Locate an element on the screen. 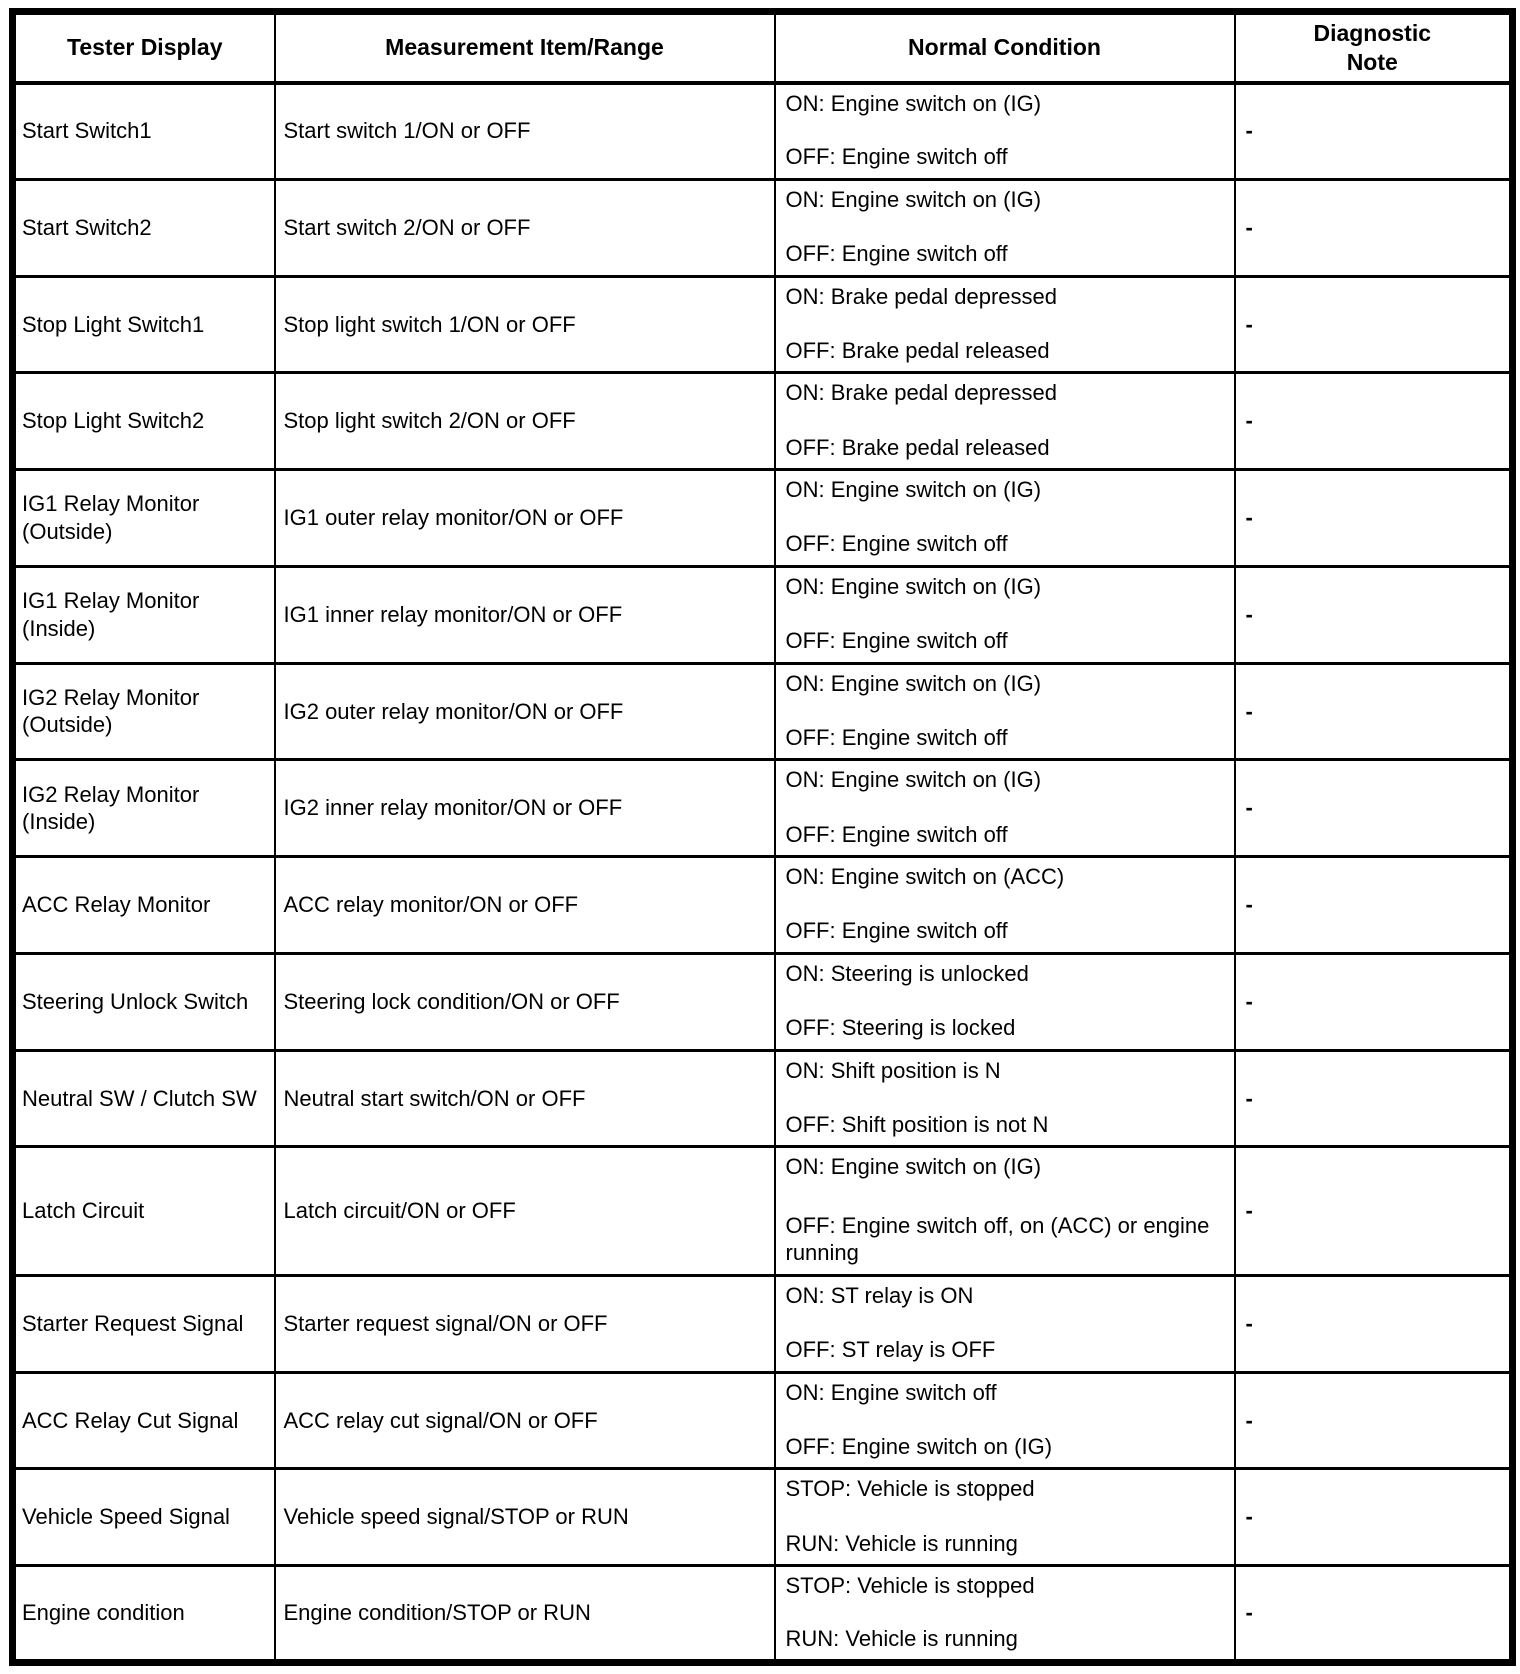 This screenshot has height=1674, width=1520. measurement-item-cell: Start switch 2/ON or OFF is located at coordinates (524, 227).